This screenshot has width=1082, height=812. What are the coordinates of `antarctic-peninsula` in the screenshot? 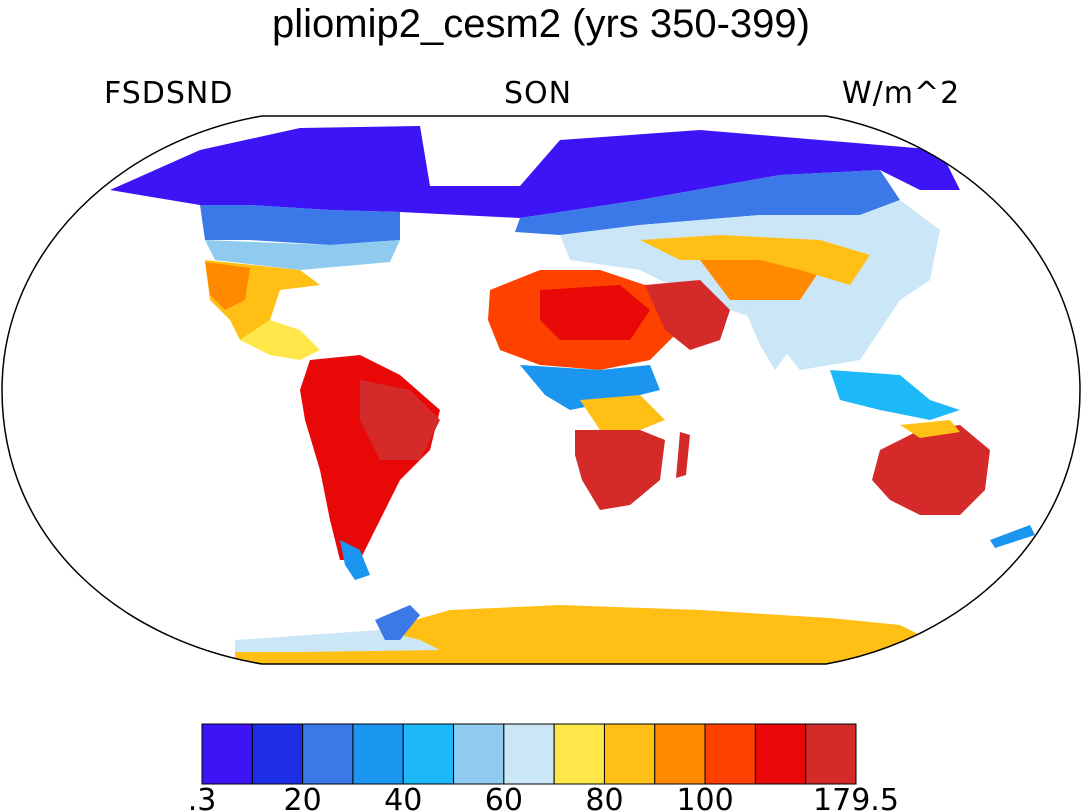 It's located at (397, 622).